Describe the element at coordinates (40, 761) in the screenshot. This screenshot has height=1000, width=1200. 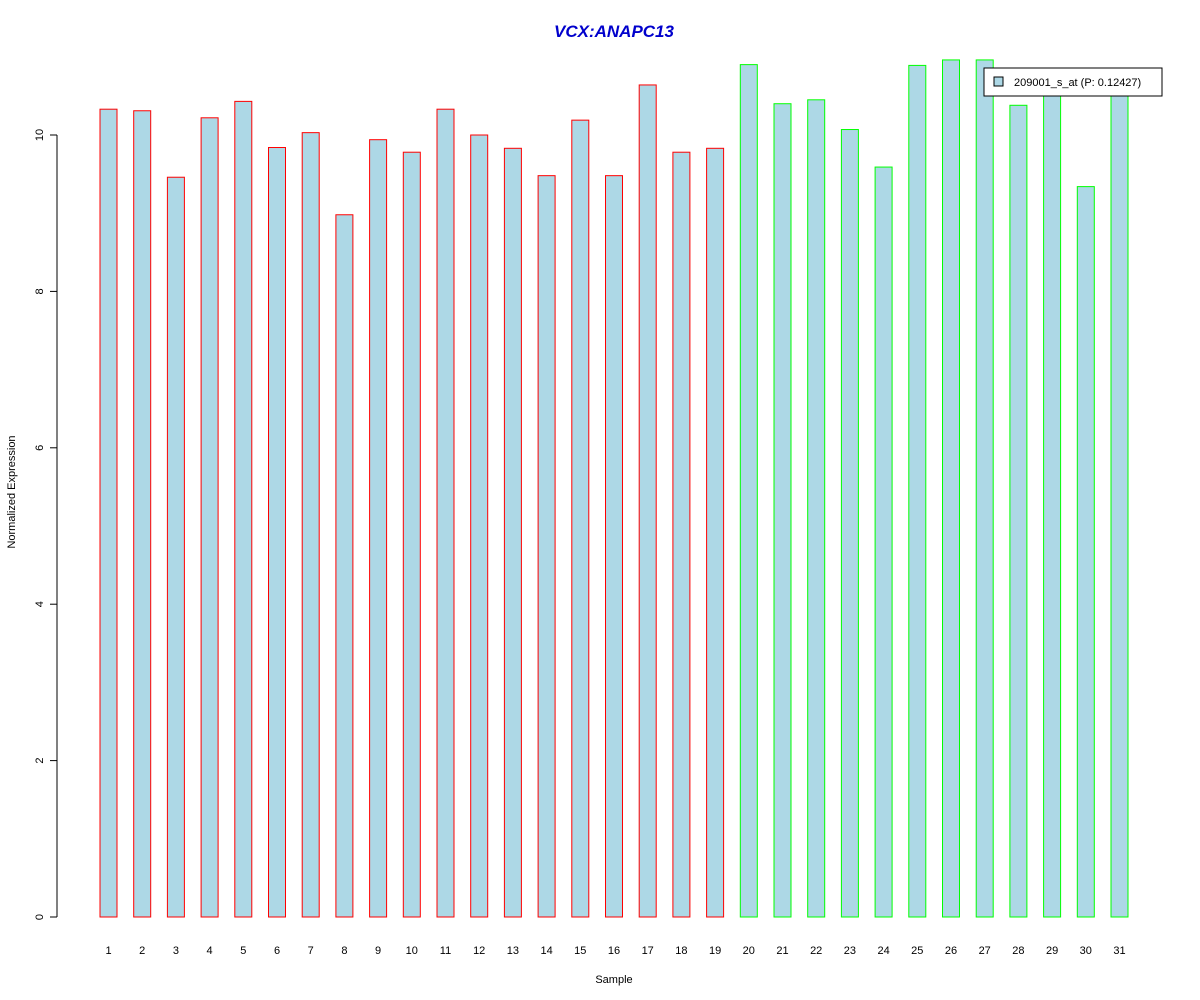
I see `y-tick-label: 2` at that location.